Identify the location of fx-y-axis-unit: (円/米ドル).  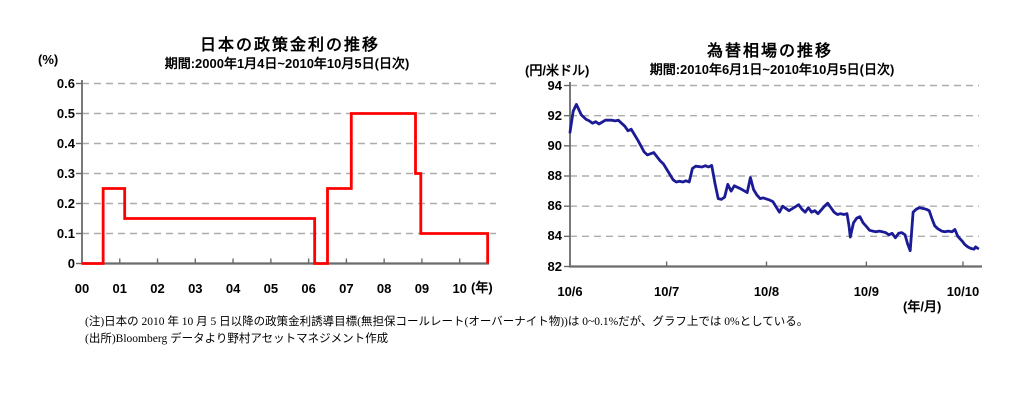
(557, 70).